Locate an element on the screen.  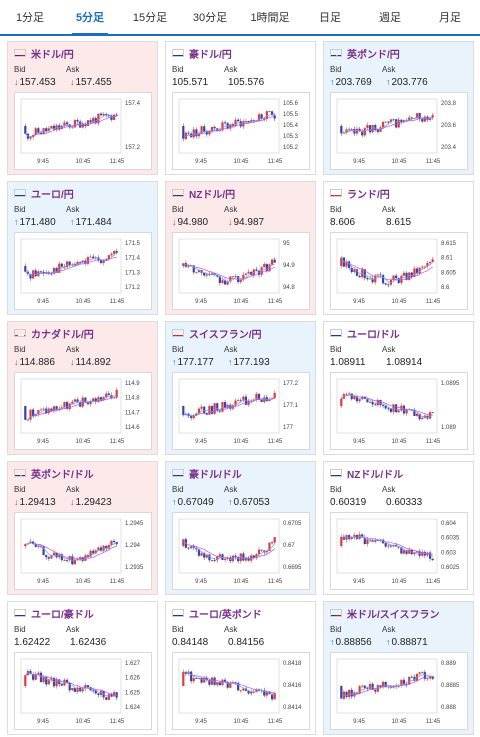
ask-value: 171.484 is located at coordinates (93, 222).